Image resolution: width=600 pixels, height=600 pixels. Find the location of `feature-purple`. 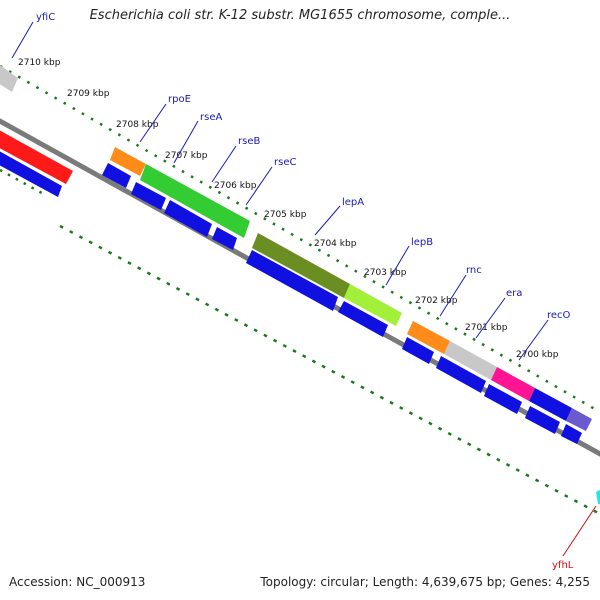

feature-purple is located at coordinates (579, 419).